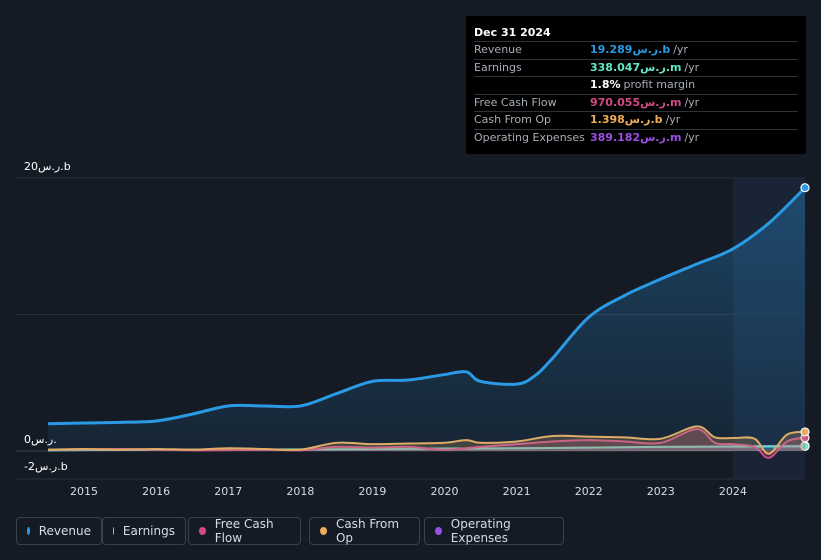  I want to click on legend-item-free-cash-flow: Free Cash Flow, so click(244, 531).